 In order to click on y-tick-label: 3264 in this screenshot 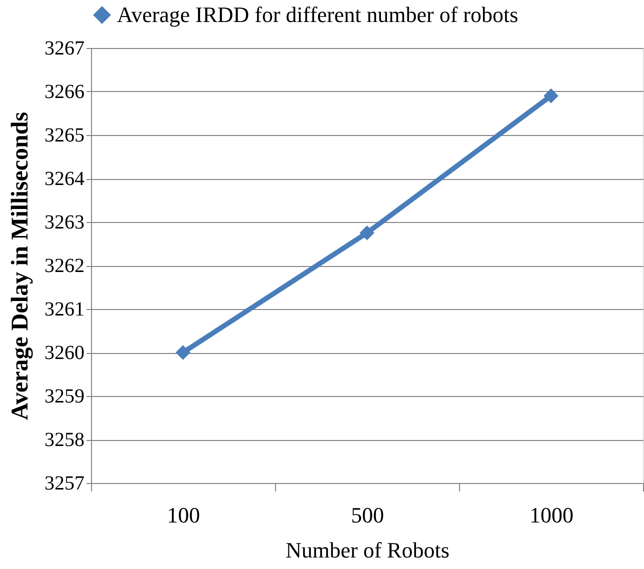, I will do `click(64, 179)`.